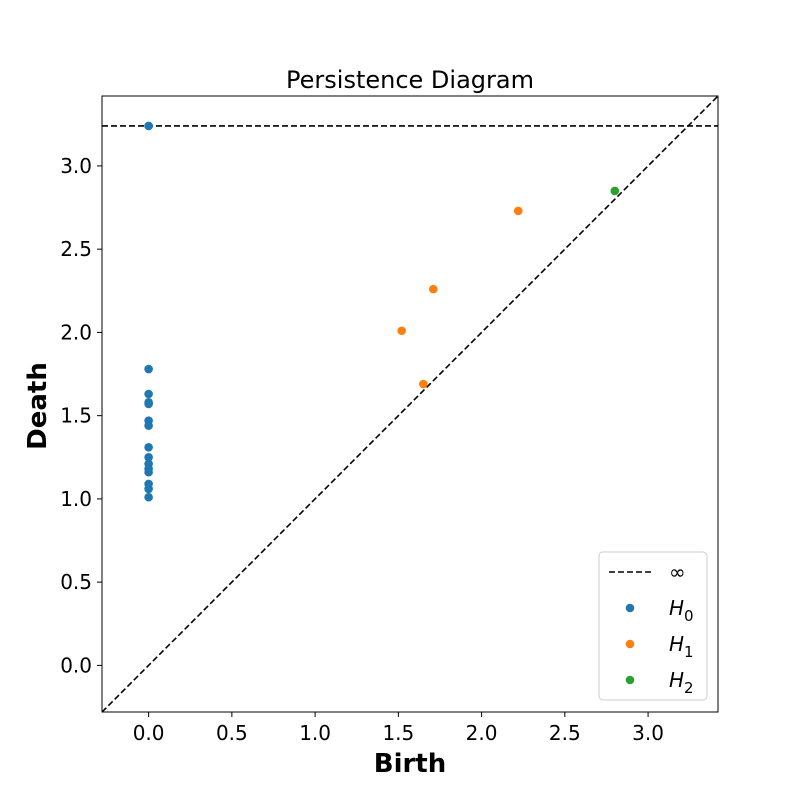 This screenshot has width=800, height=800. I want to click on x-tick-label-4: 2.0, so click(482, 733).